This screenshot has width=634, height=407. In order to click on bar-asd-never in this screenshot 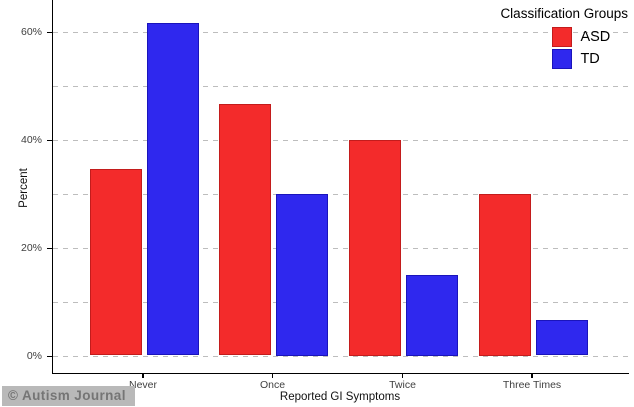, I will do `click(115, 262)`.